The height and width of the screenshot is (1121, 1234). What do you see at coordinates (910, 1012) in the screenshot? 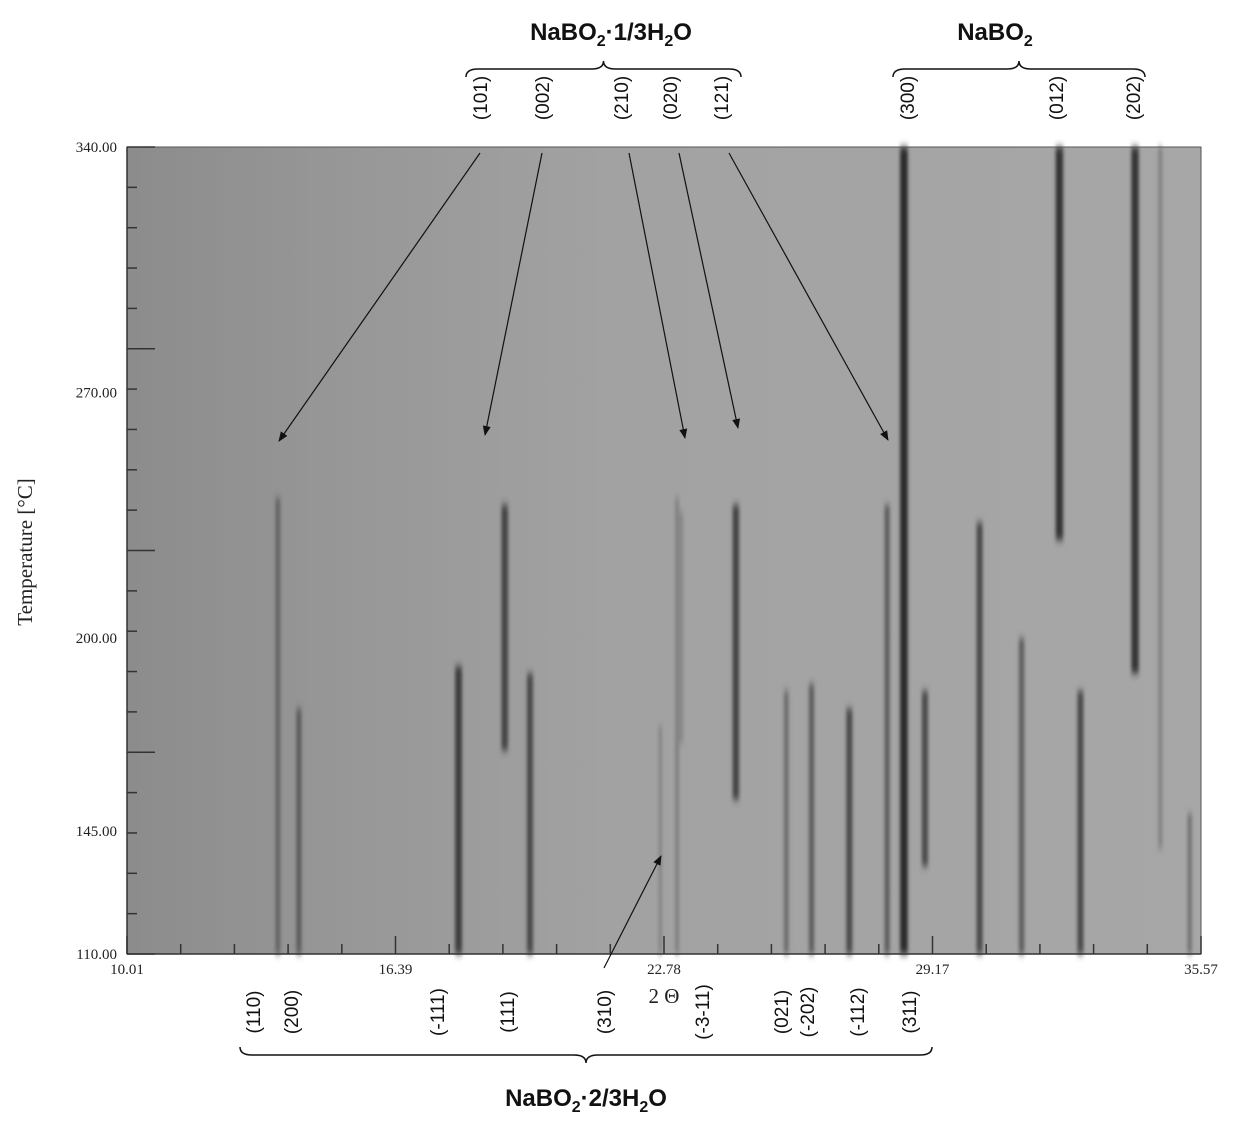
I see `hkl-label-2-3-hydrate-9: (311)` at bounding box center [910, 1012].